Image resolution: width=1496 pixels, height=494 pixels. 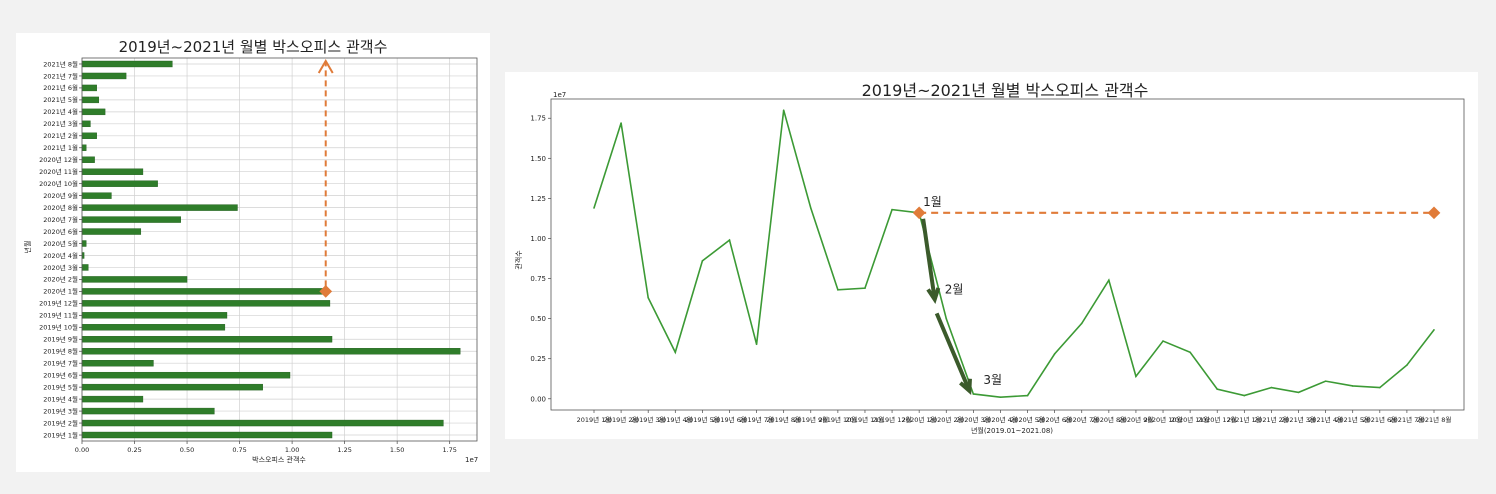 What do you see at coordinates (1434, 213) in the screenshot?
I see `line-annotation-marker` at bounding box center [1434, 213].